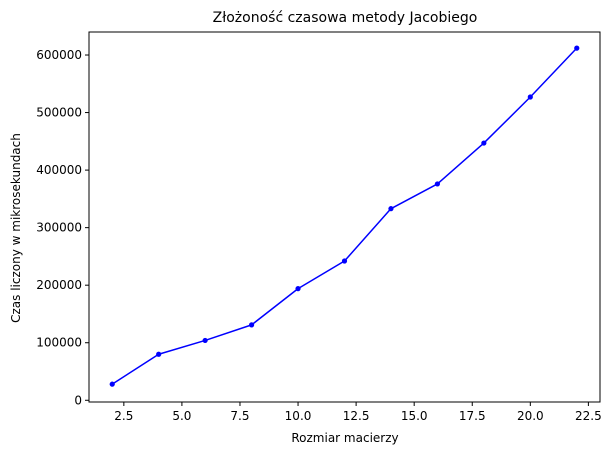 The height and width of the screenshot is (454, 602). I want to click on x-tick-label: 15.0, so click(414, 416).